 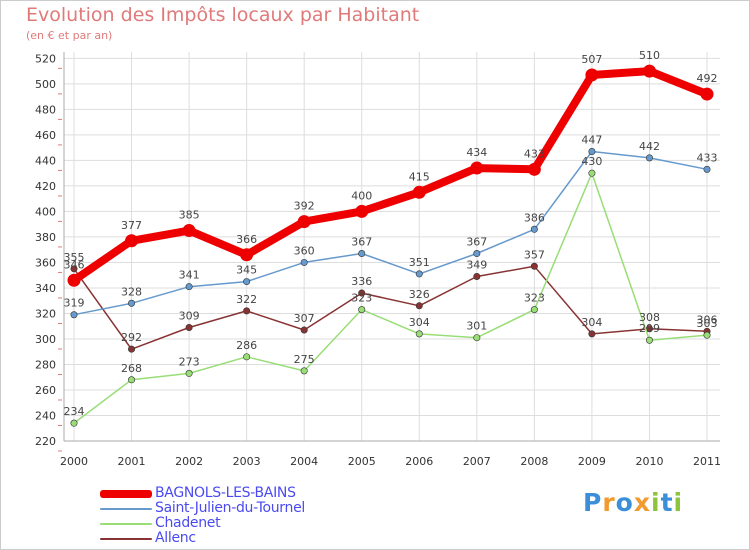 What do you see at coordinates (667, 502) in the screenshot?
I see `logo-letter: t` at bounding box center [667, 502].